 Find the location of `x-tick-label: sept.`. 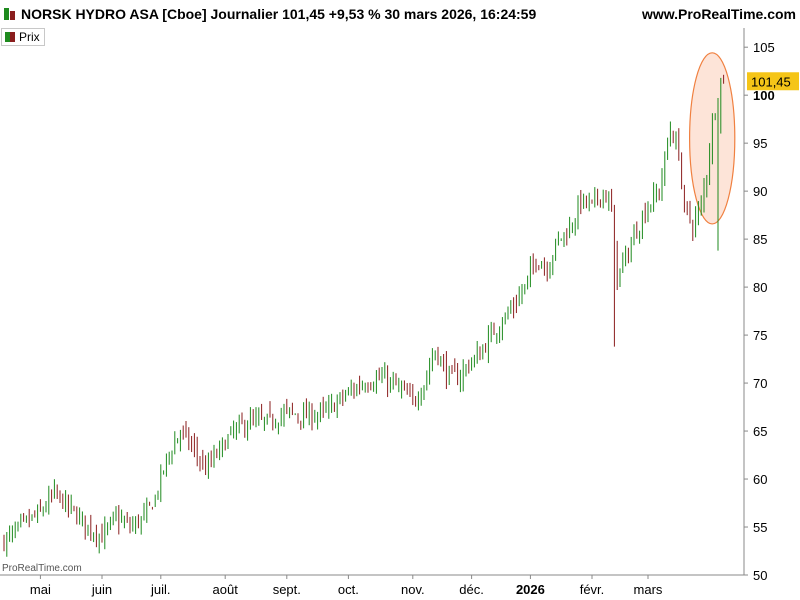

x-tick-label: sept. is located at coordinates (287, 589).